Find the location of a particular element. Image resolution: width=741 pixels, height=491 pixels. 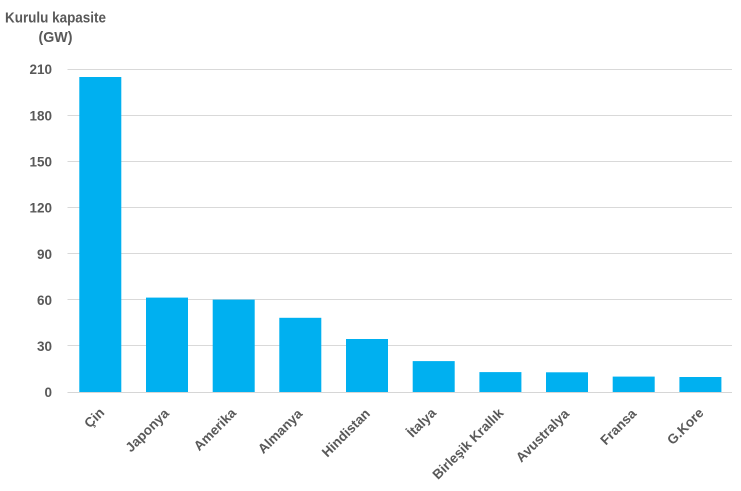

svg-text: 60 is located at coordinates (44, 300).